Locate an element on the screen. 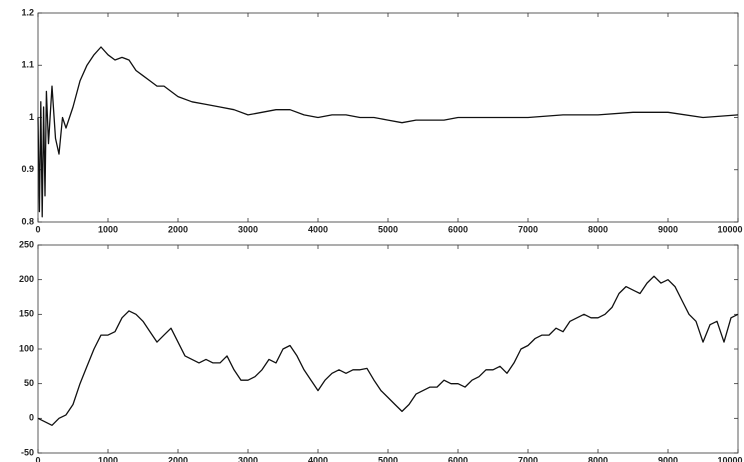 The height and width of the screenshot is (462, 744). y-tick-label: 0.8 is located at coordinates (27, 221).